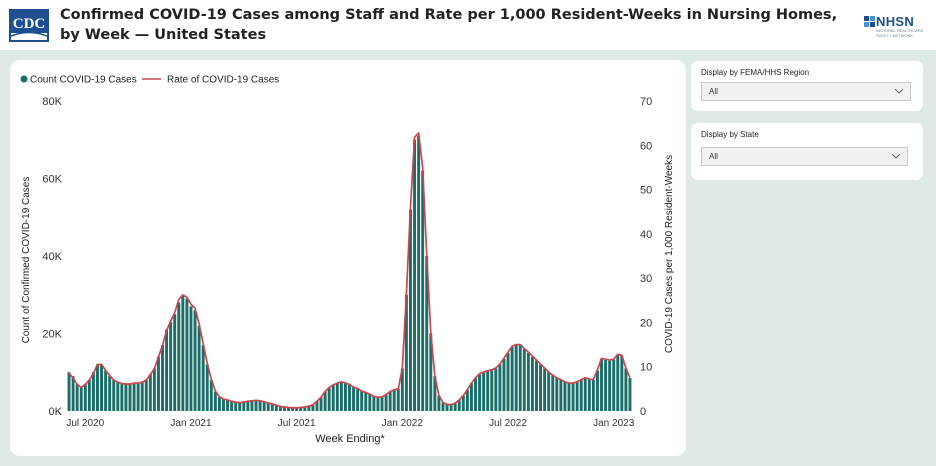  What do you see at coordinates (646, 323) in the screenshot?
I see `y-right-tick-label: 20` at bounding box center [646, 323].